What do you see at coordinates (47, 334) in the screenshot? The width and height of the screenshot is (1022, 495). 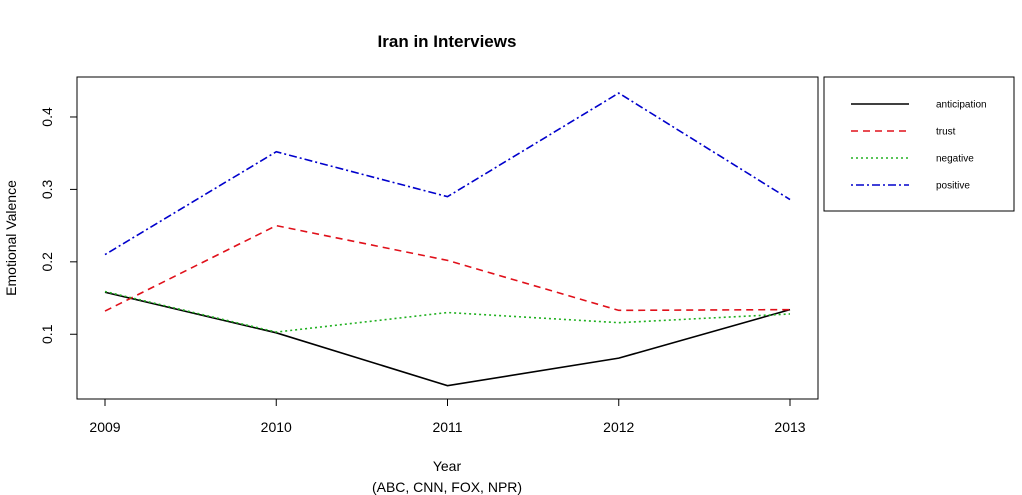 I see `y-tick-label: 0.1` at bounding box center [47, 334].